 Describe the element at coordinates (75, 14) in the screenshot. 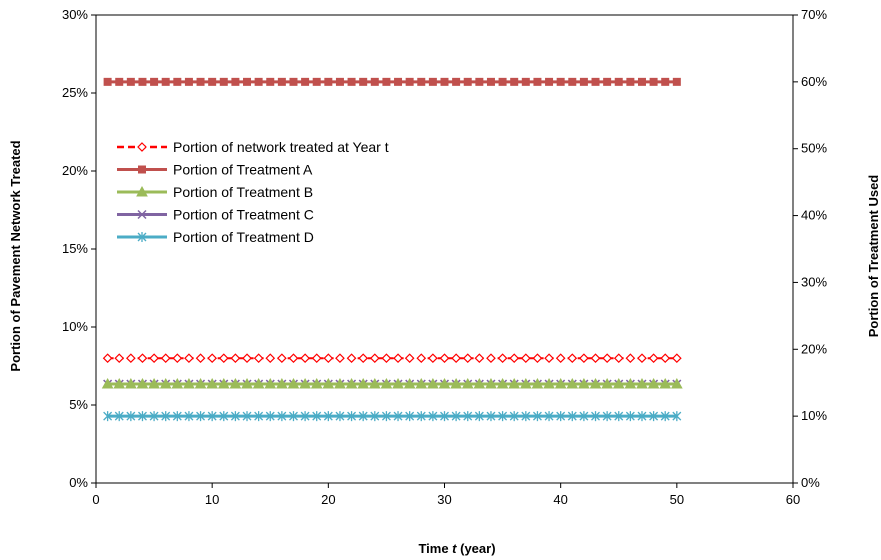

I see `left-tick-label: 30%` at that location.